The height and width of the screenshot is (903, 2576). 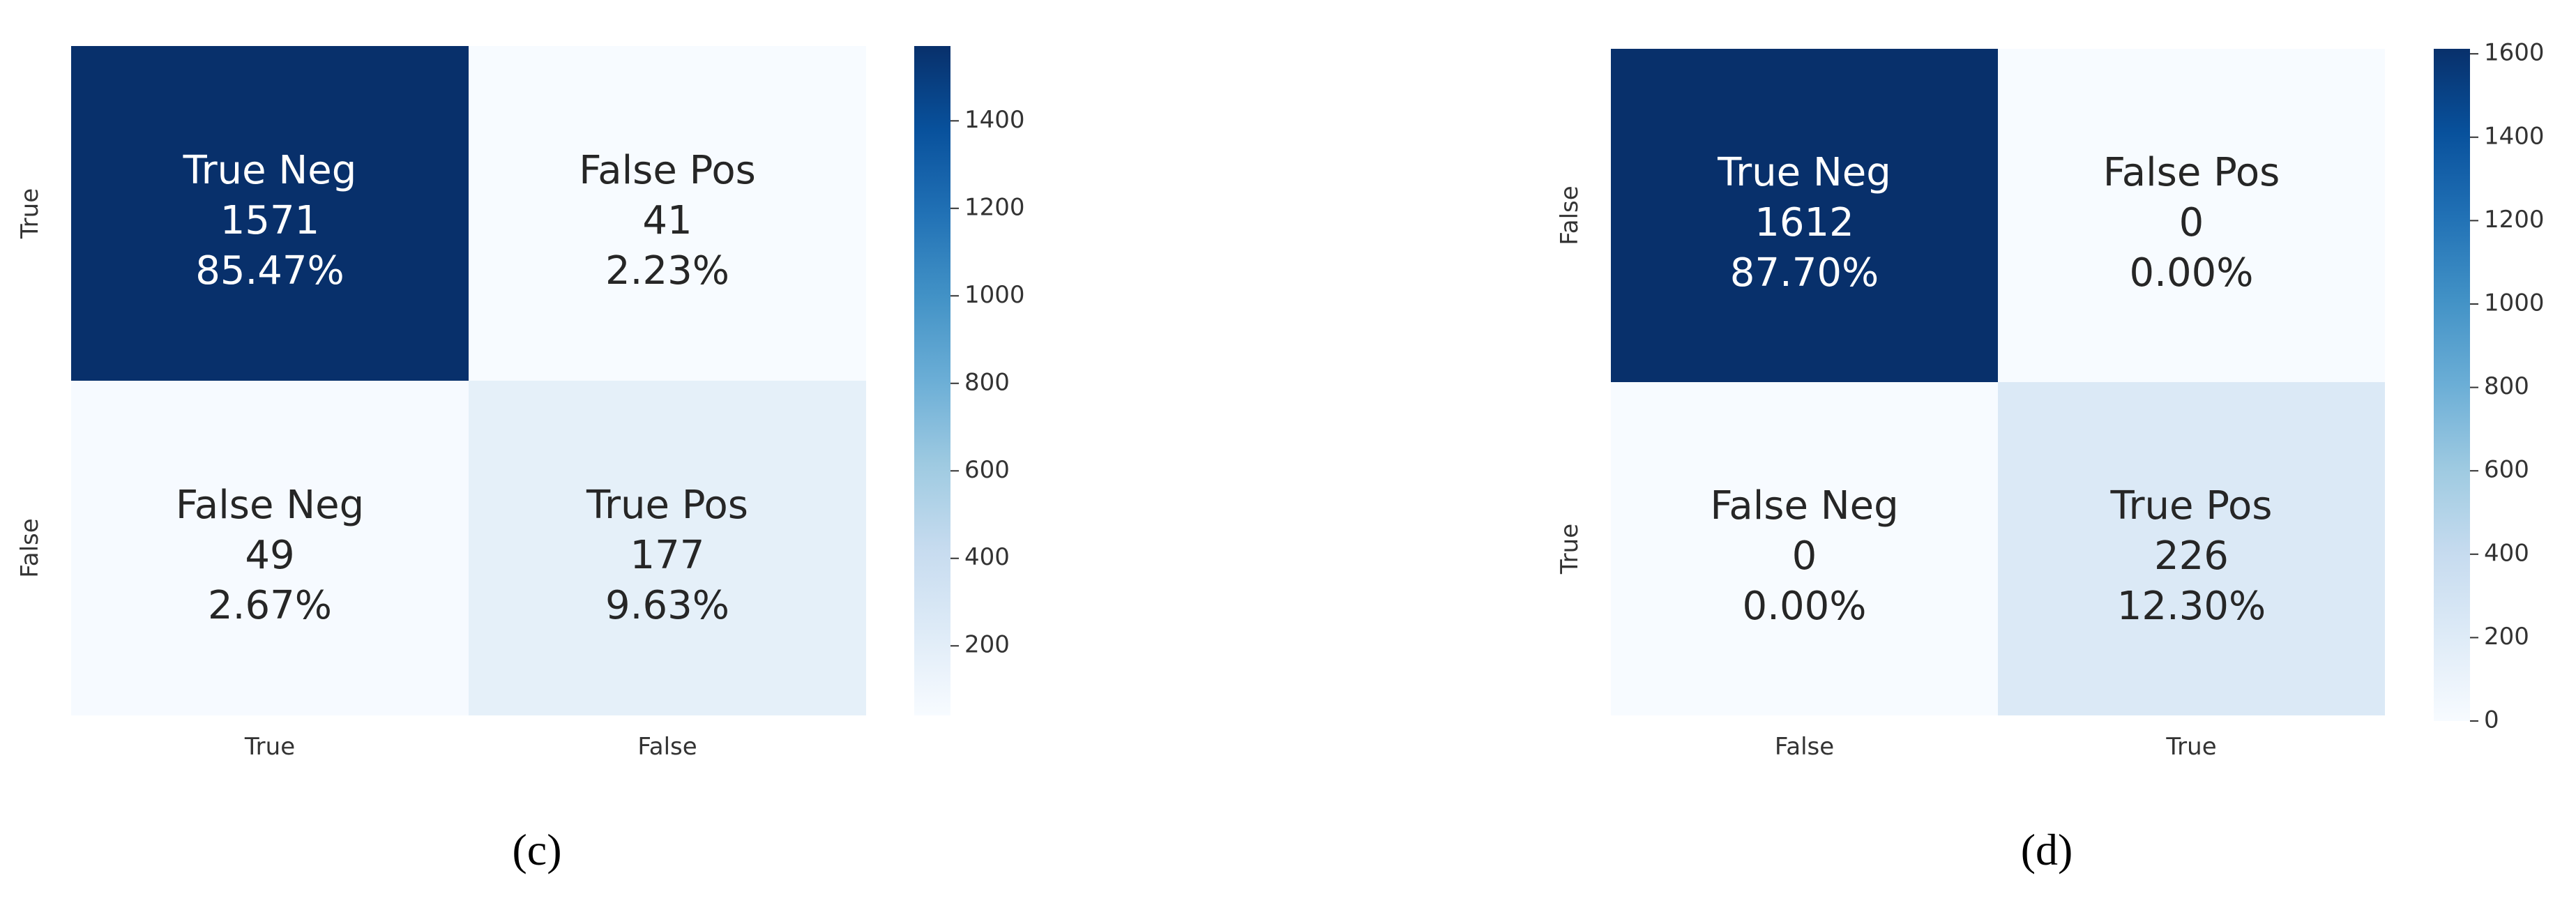 I want to click on colorbar-tick-label: 1600, so click(x=2514, y=53).